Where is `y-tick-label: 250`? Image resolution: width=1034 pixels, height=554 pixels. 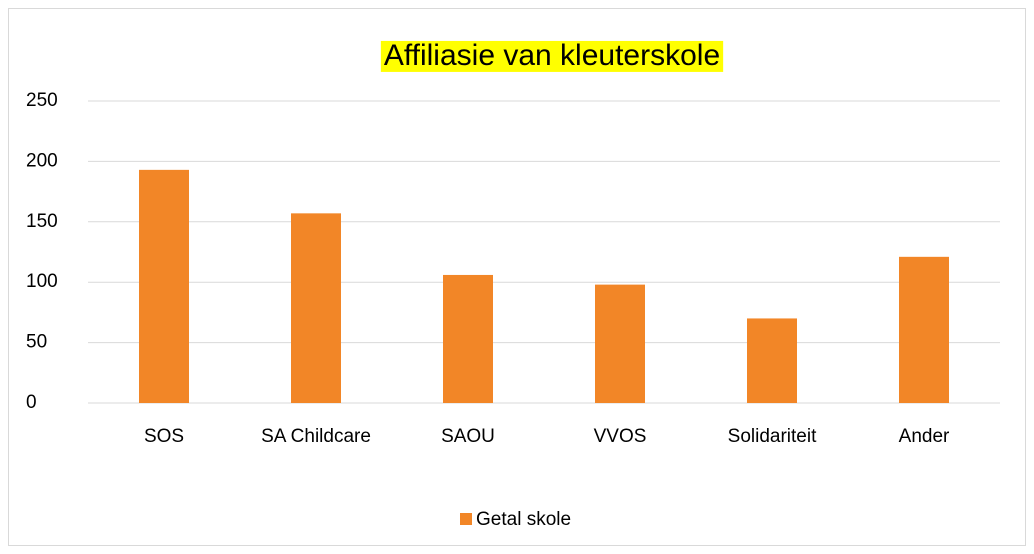 y-tick-label: 250 is located at coordinates (42, 100).